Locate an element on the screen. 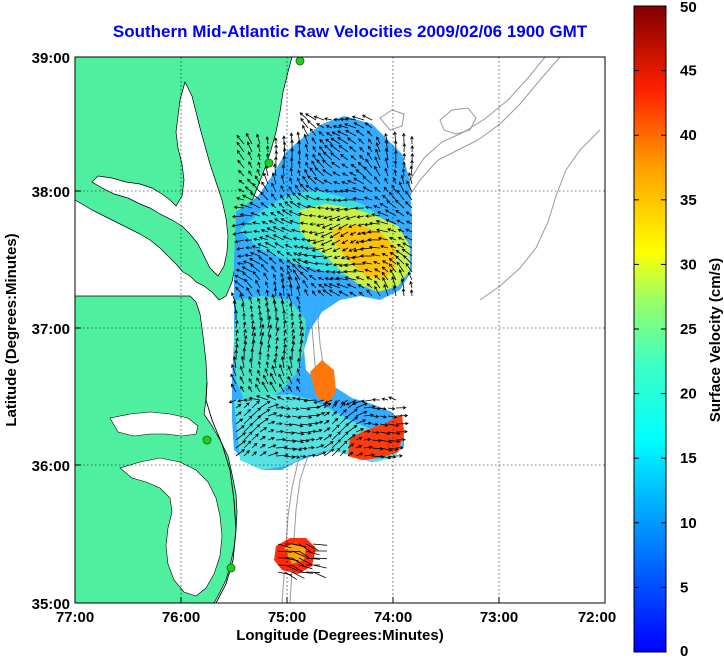  x-ticks is located at coordinates (340, 600).